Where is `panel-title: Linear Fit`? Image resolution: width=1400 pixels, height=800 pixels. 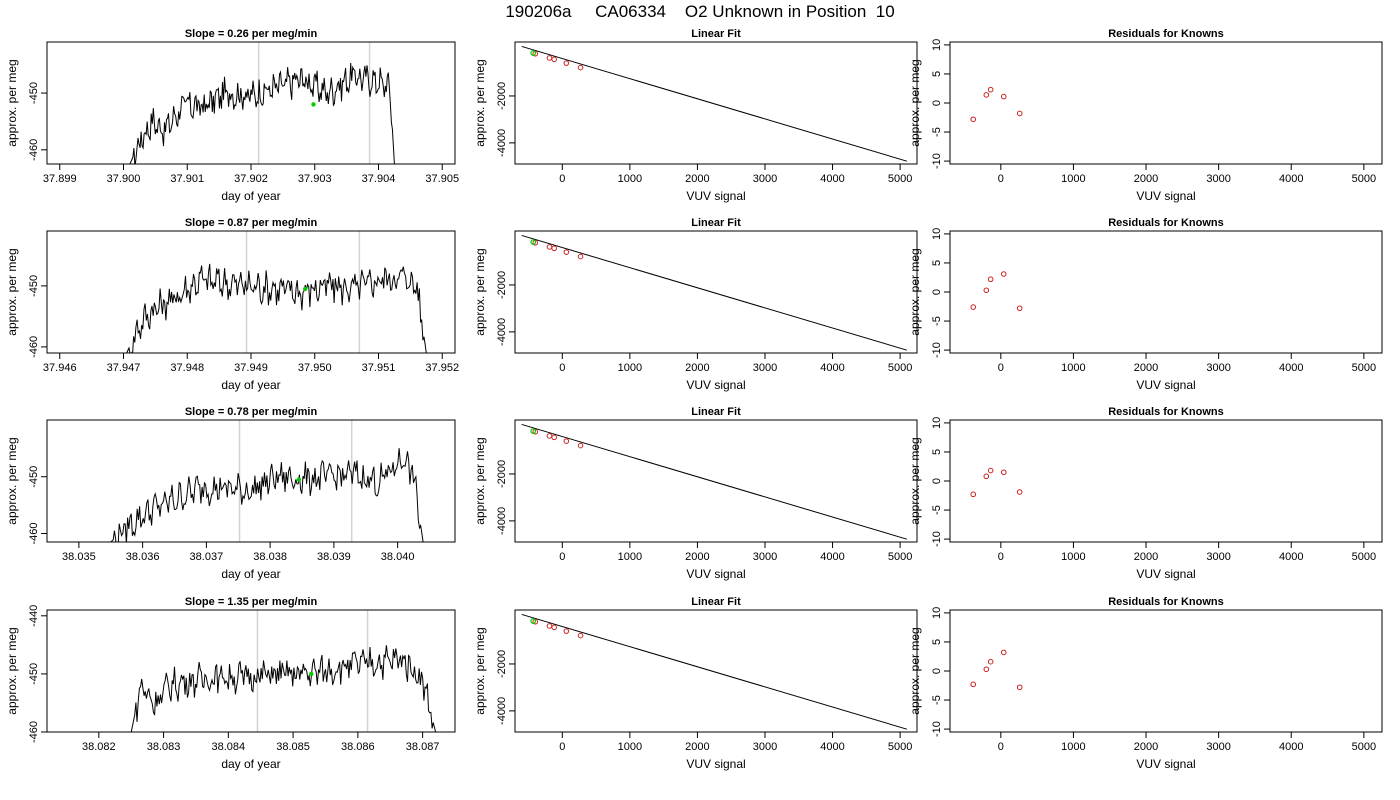 panel-title: Linear Fit is located at coordinates (716, 34).